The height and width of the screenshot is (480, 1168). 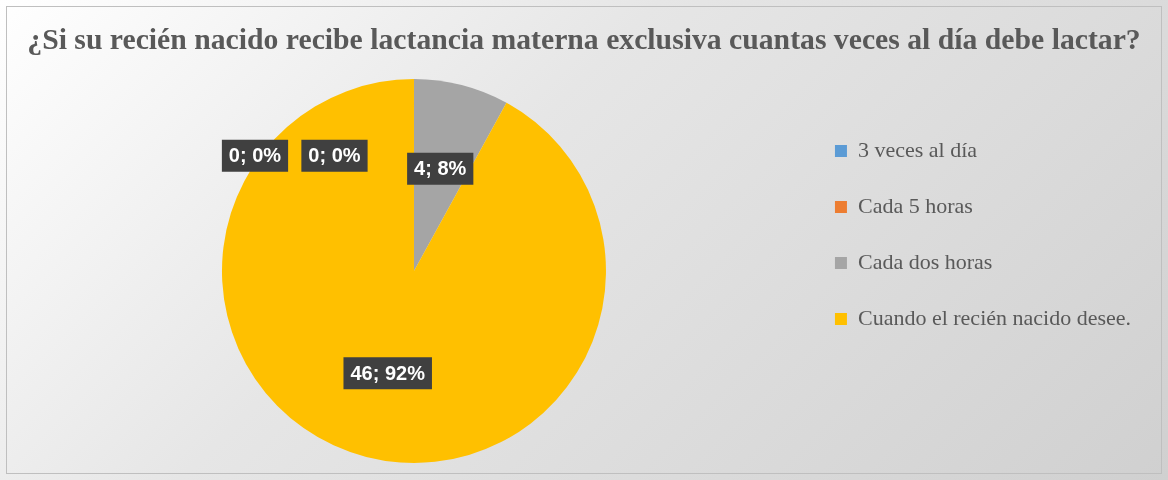 I want to click on legend-label: 3 veces al día, so click(x=917, y=149).